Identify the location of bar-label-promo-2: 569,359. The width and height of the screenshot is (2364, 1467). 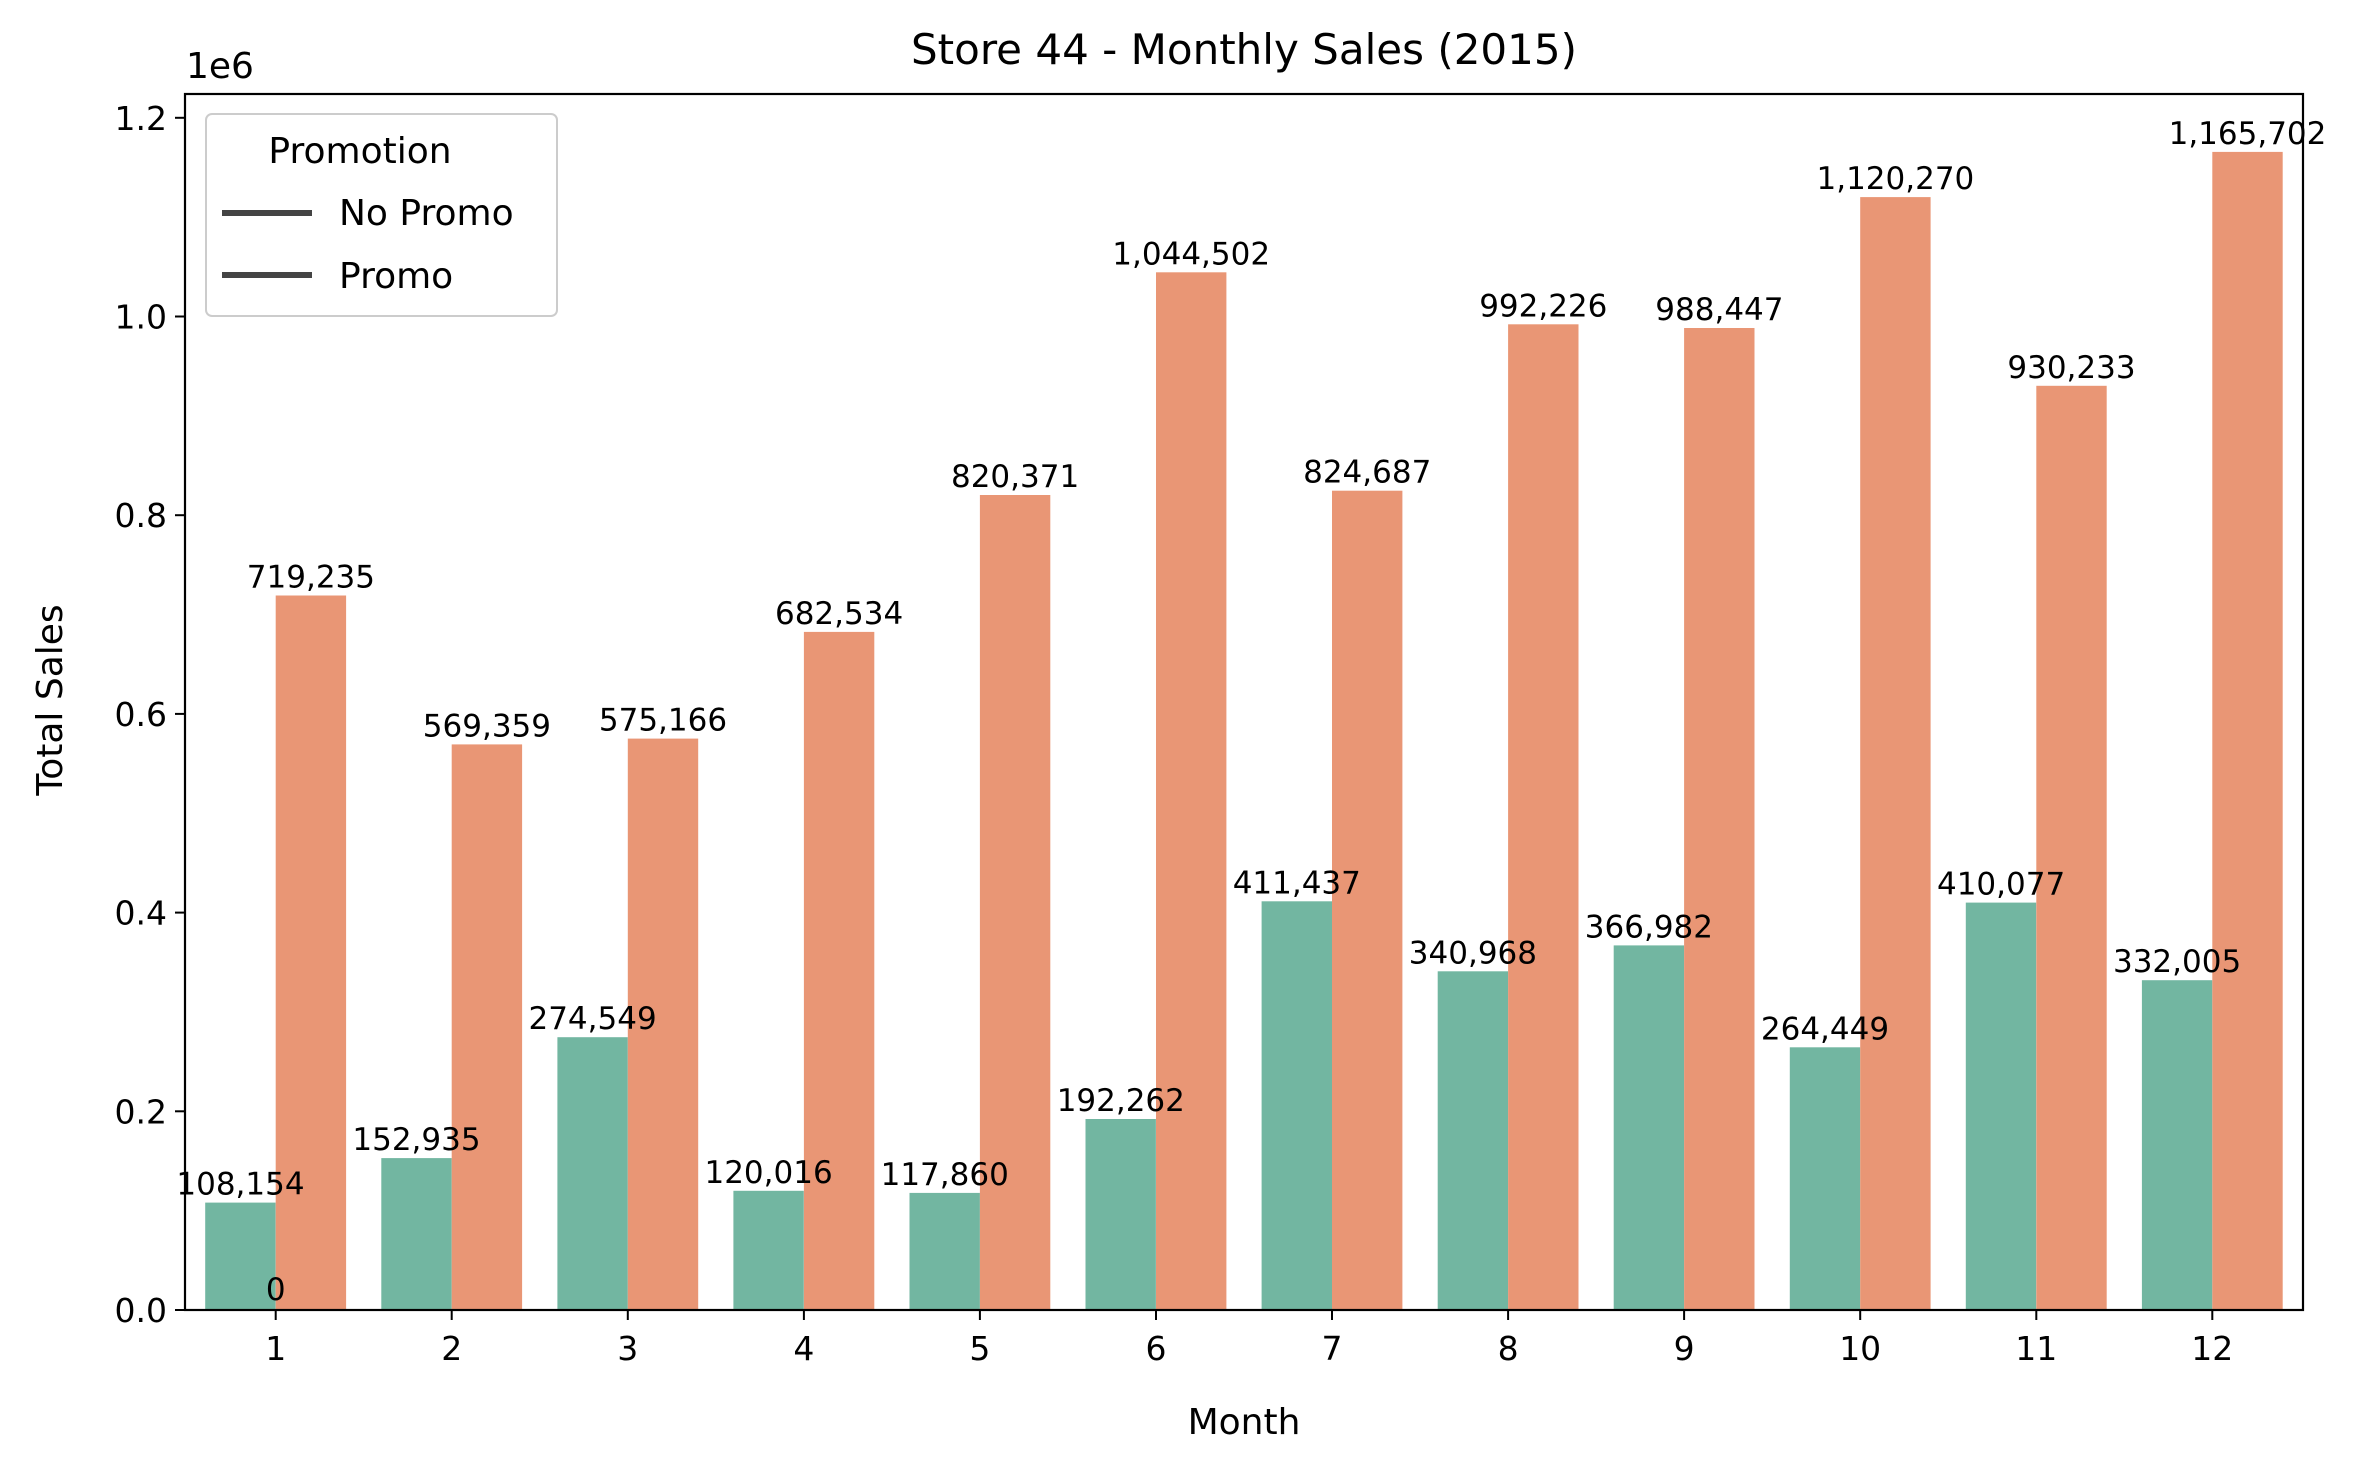
(487, 726).